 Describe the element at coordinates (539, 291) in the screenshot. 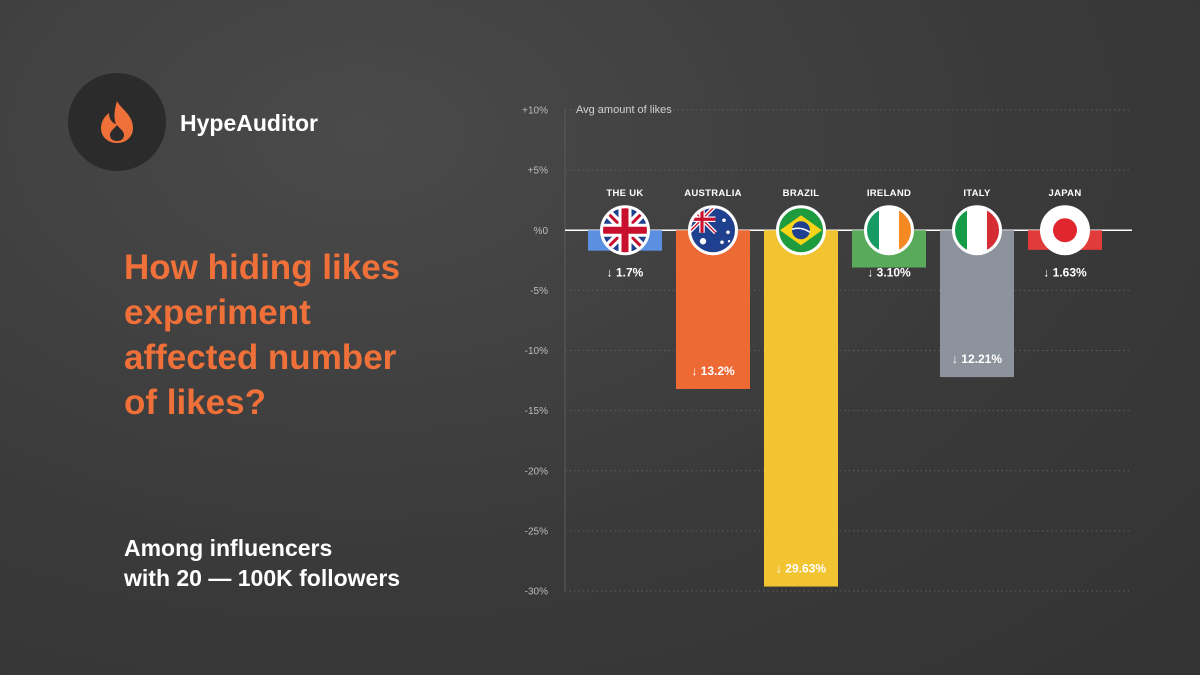

I see `y-tick-label: -5%` at that location.